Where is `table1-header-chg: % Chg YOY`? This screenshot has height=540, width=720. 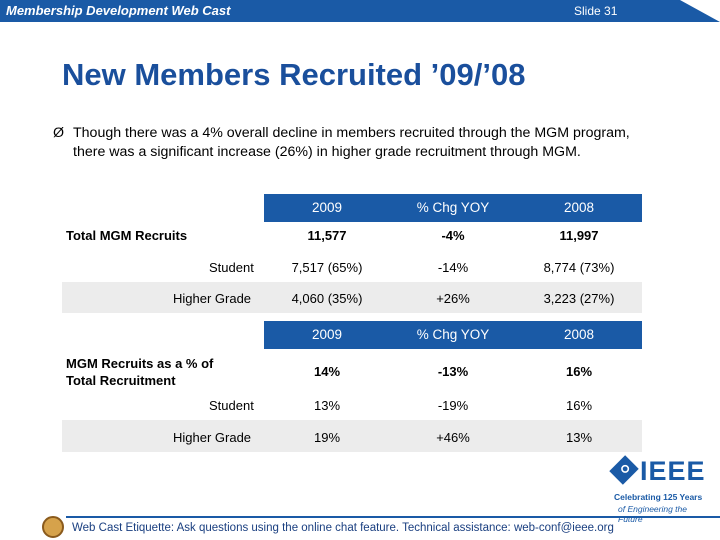 table1-header-chg: % Chg YOY is located at coordinates (453, 207).